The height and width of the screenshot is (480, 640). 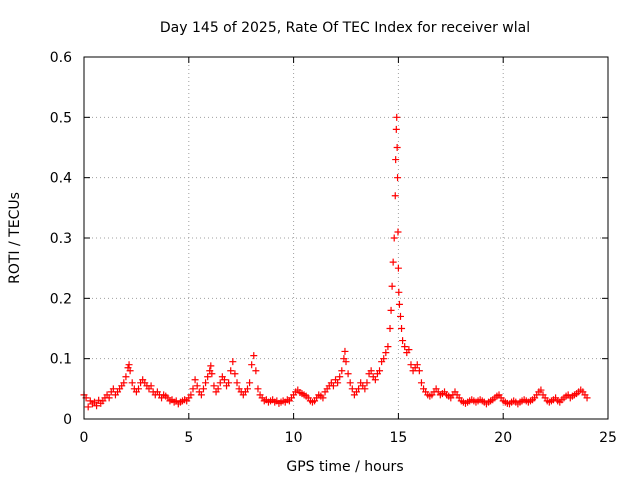 I want to click on x-tick-label: 15, so click(x=398, y=438).